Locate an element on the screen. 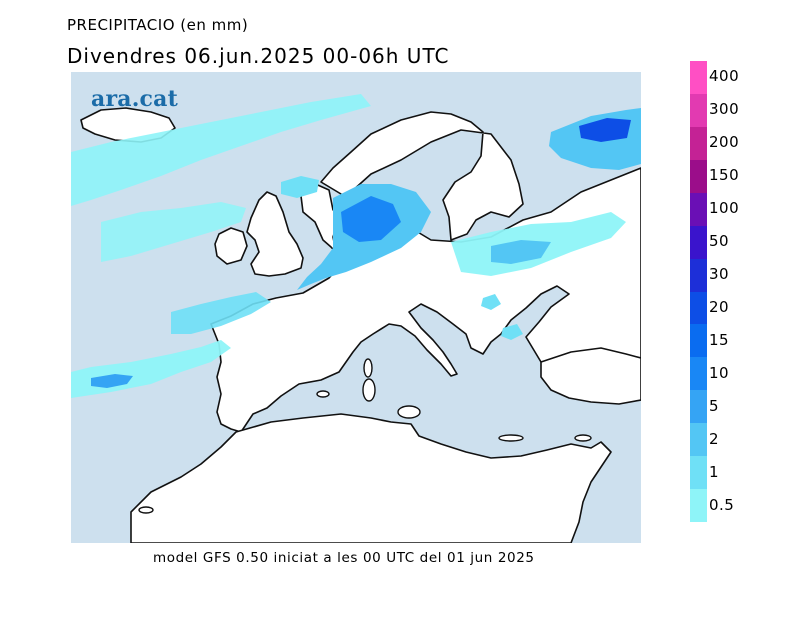  rain-core-central-europe is located at coordinates (371, 219).